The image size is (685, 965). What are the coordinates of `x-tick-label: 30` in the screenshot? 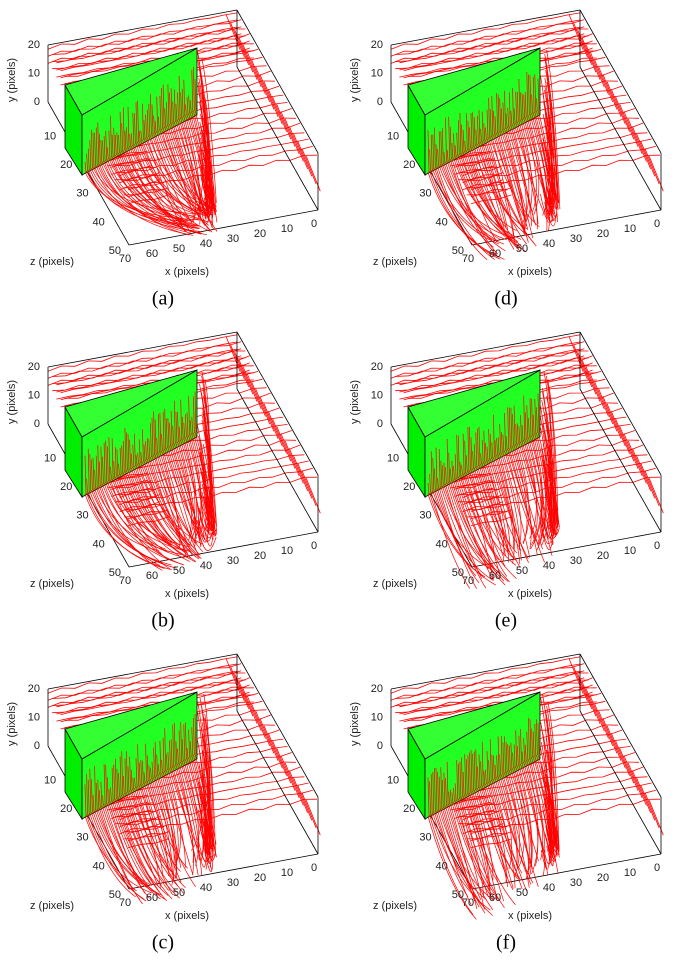 It's located at (233, 561).